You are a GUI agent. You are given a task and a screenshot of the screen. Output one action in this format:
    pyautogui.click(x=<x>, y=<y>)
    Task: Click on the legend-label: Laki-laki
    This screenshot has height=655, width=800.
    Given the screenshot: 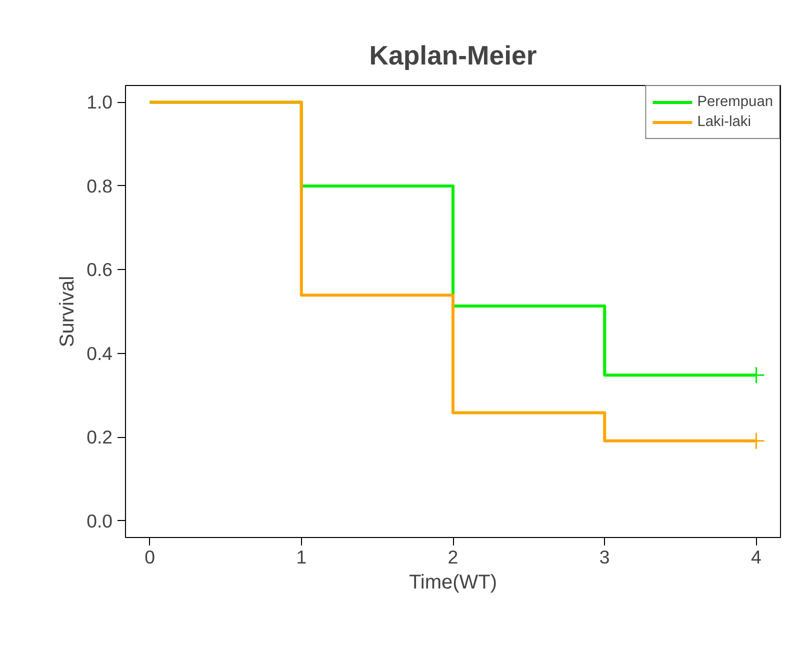 What is the action you would take?
    pyautogui.click(x=724, y=122)
    